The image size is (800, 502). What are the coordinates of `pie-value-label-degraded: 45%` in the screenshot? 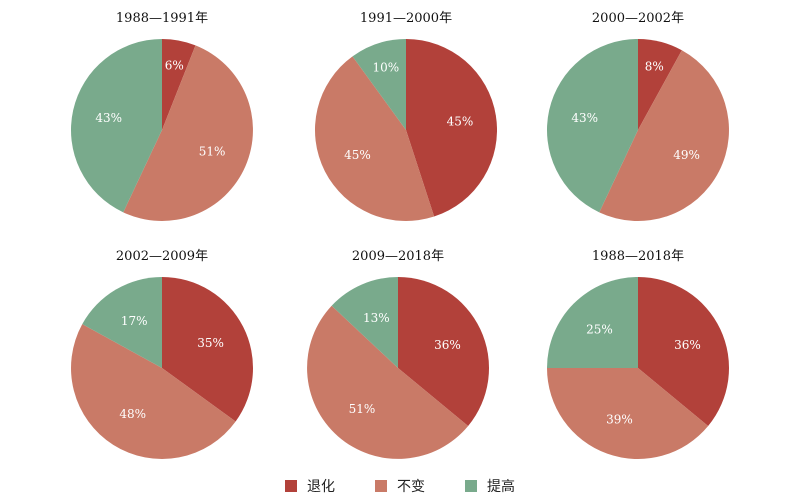 It's located at (460, 122).